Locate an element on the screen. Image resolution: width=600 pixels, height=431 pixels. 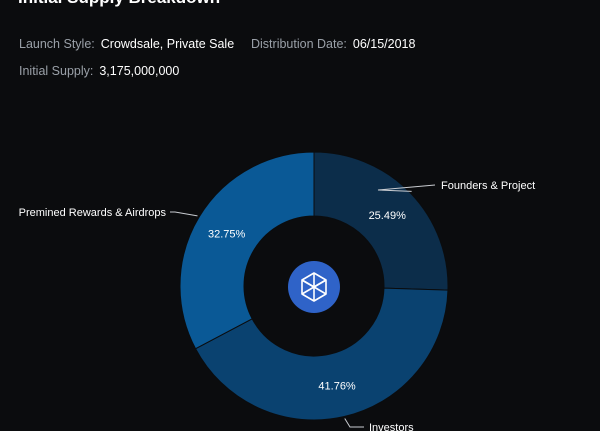
initial-supply-value: 3,175,000,000 is located at coordinates (139, 71).